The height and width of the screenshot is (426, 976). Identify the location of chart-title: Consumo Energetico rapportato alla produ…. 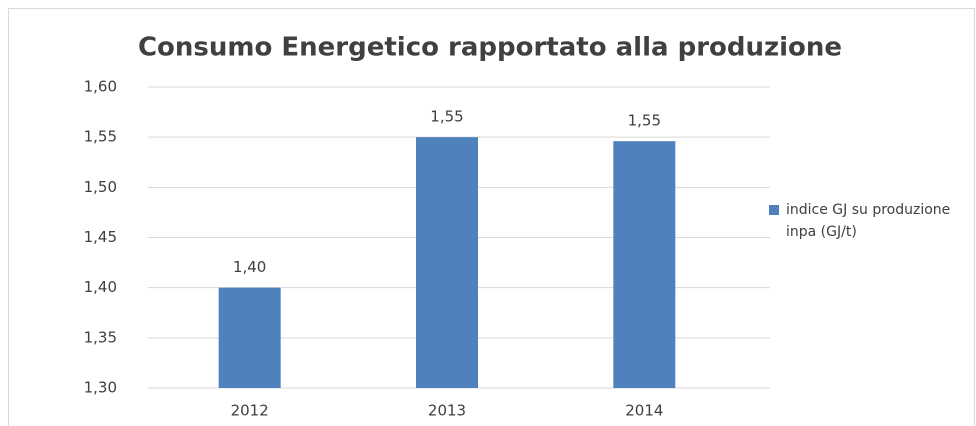
(490, 48).